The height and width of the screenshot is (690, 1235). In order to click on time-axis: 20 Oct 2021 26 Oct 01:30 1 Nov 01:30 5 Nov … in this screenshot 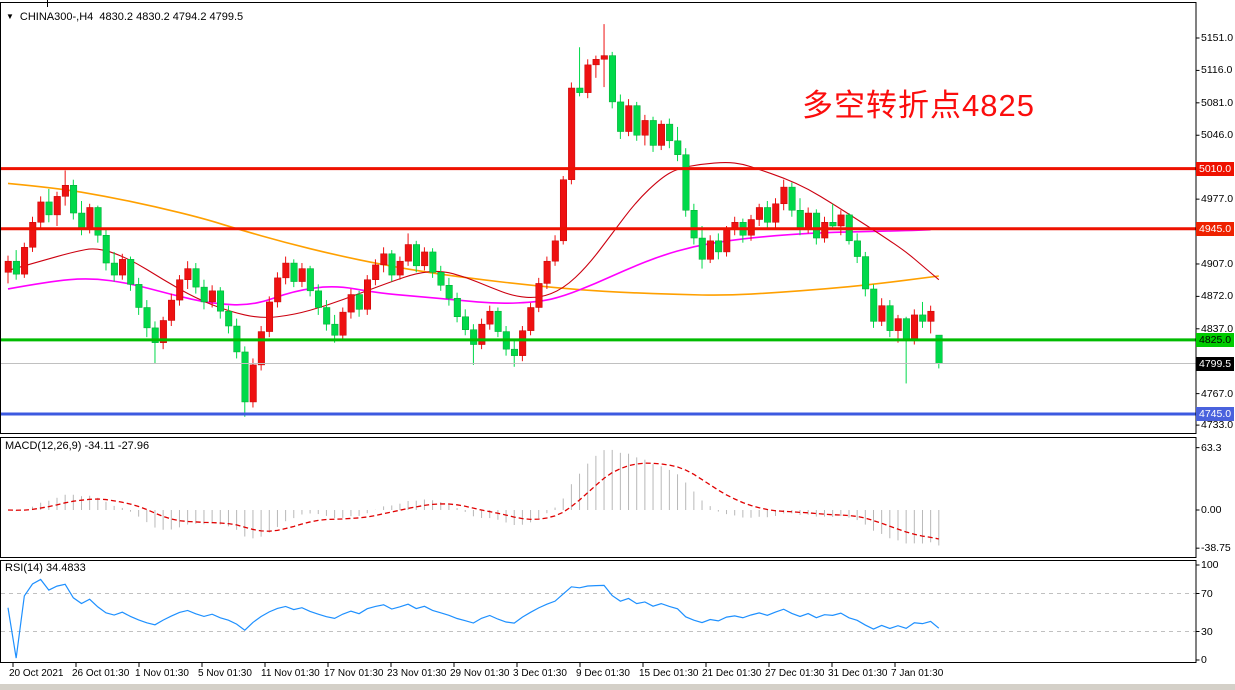, I will do `click(617, 676)`.